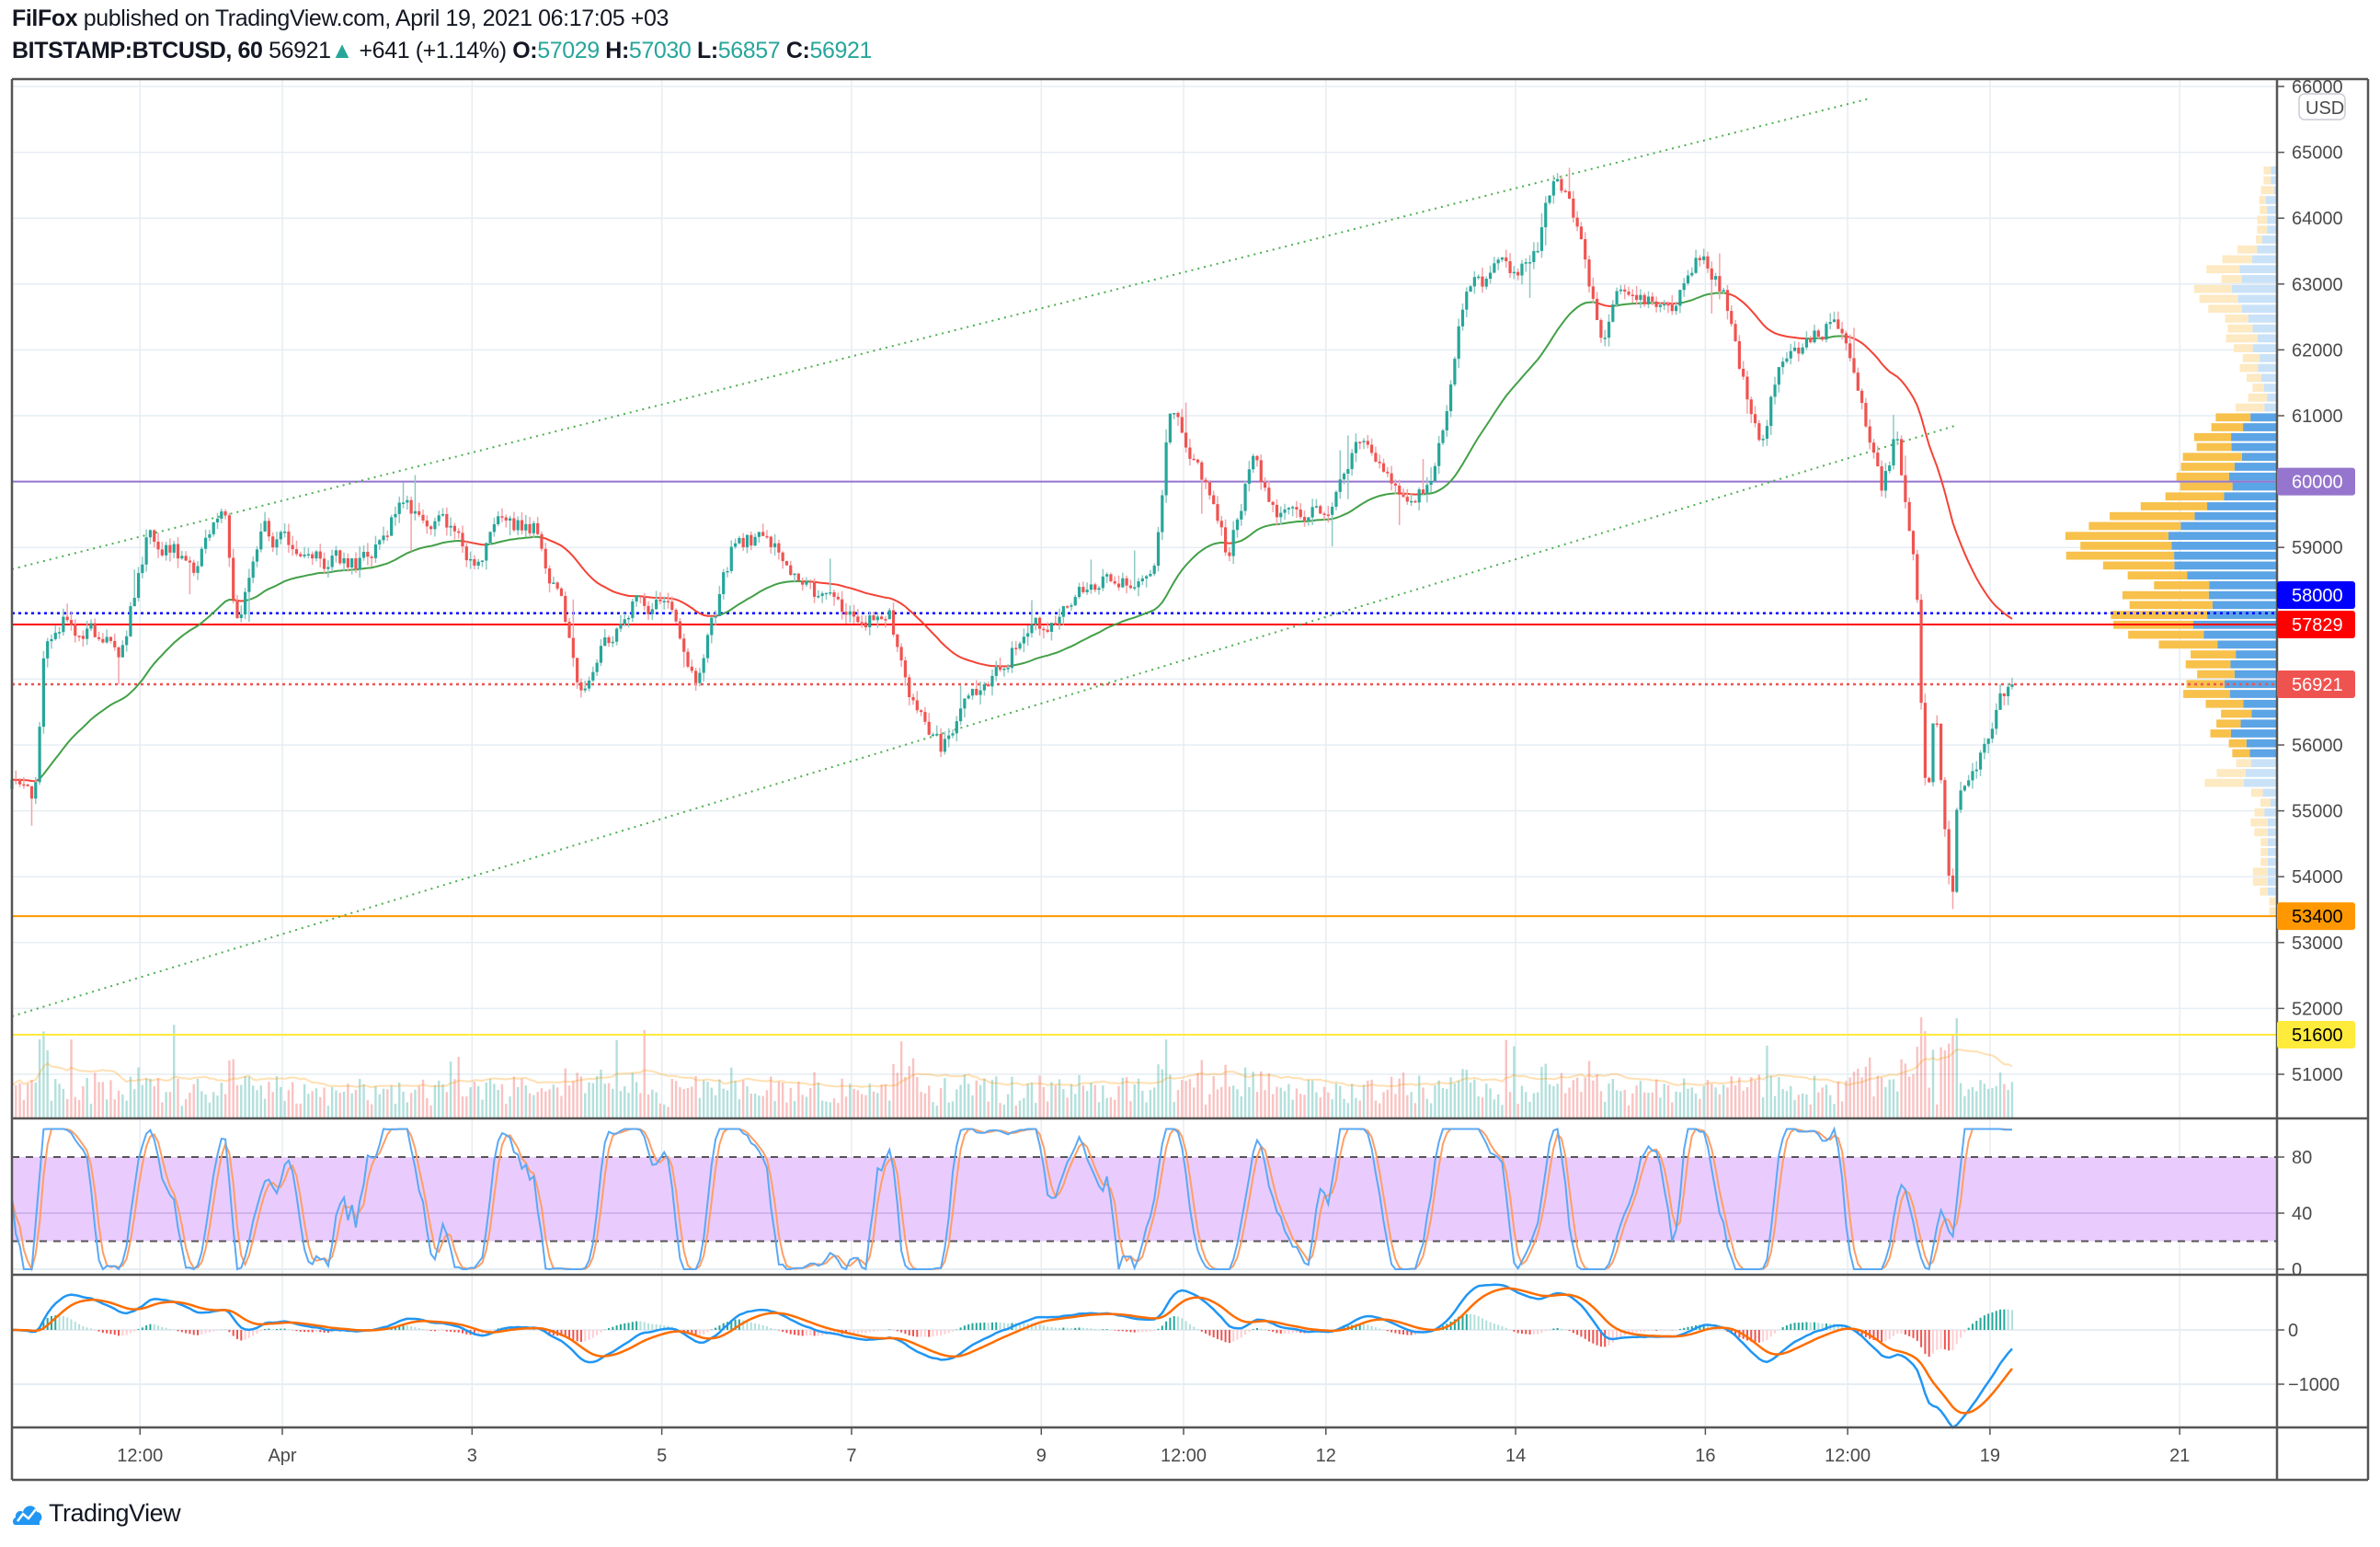 Image resolution: width=2380 pixels, height=1547 pixels. What do you see at coordinates (797, 50) in the screenshot?
I see `close-label: C:` at bounding box center [797, 50].